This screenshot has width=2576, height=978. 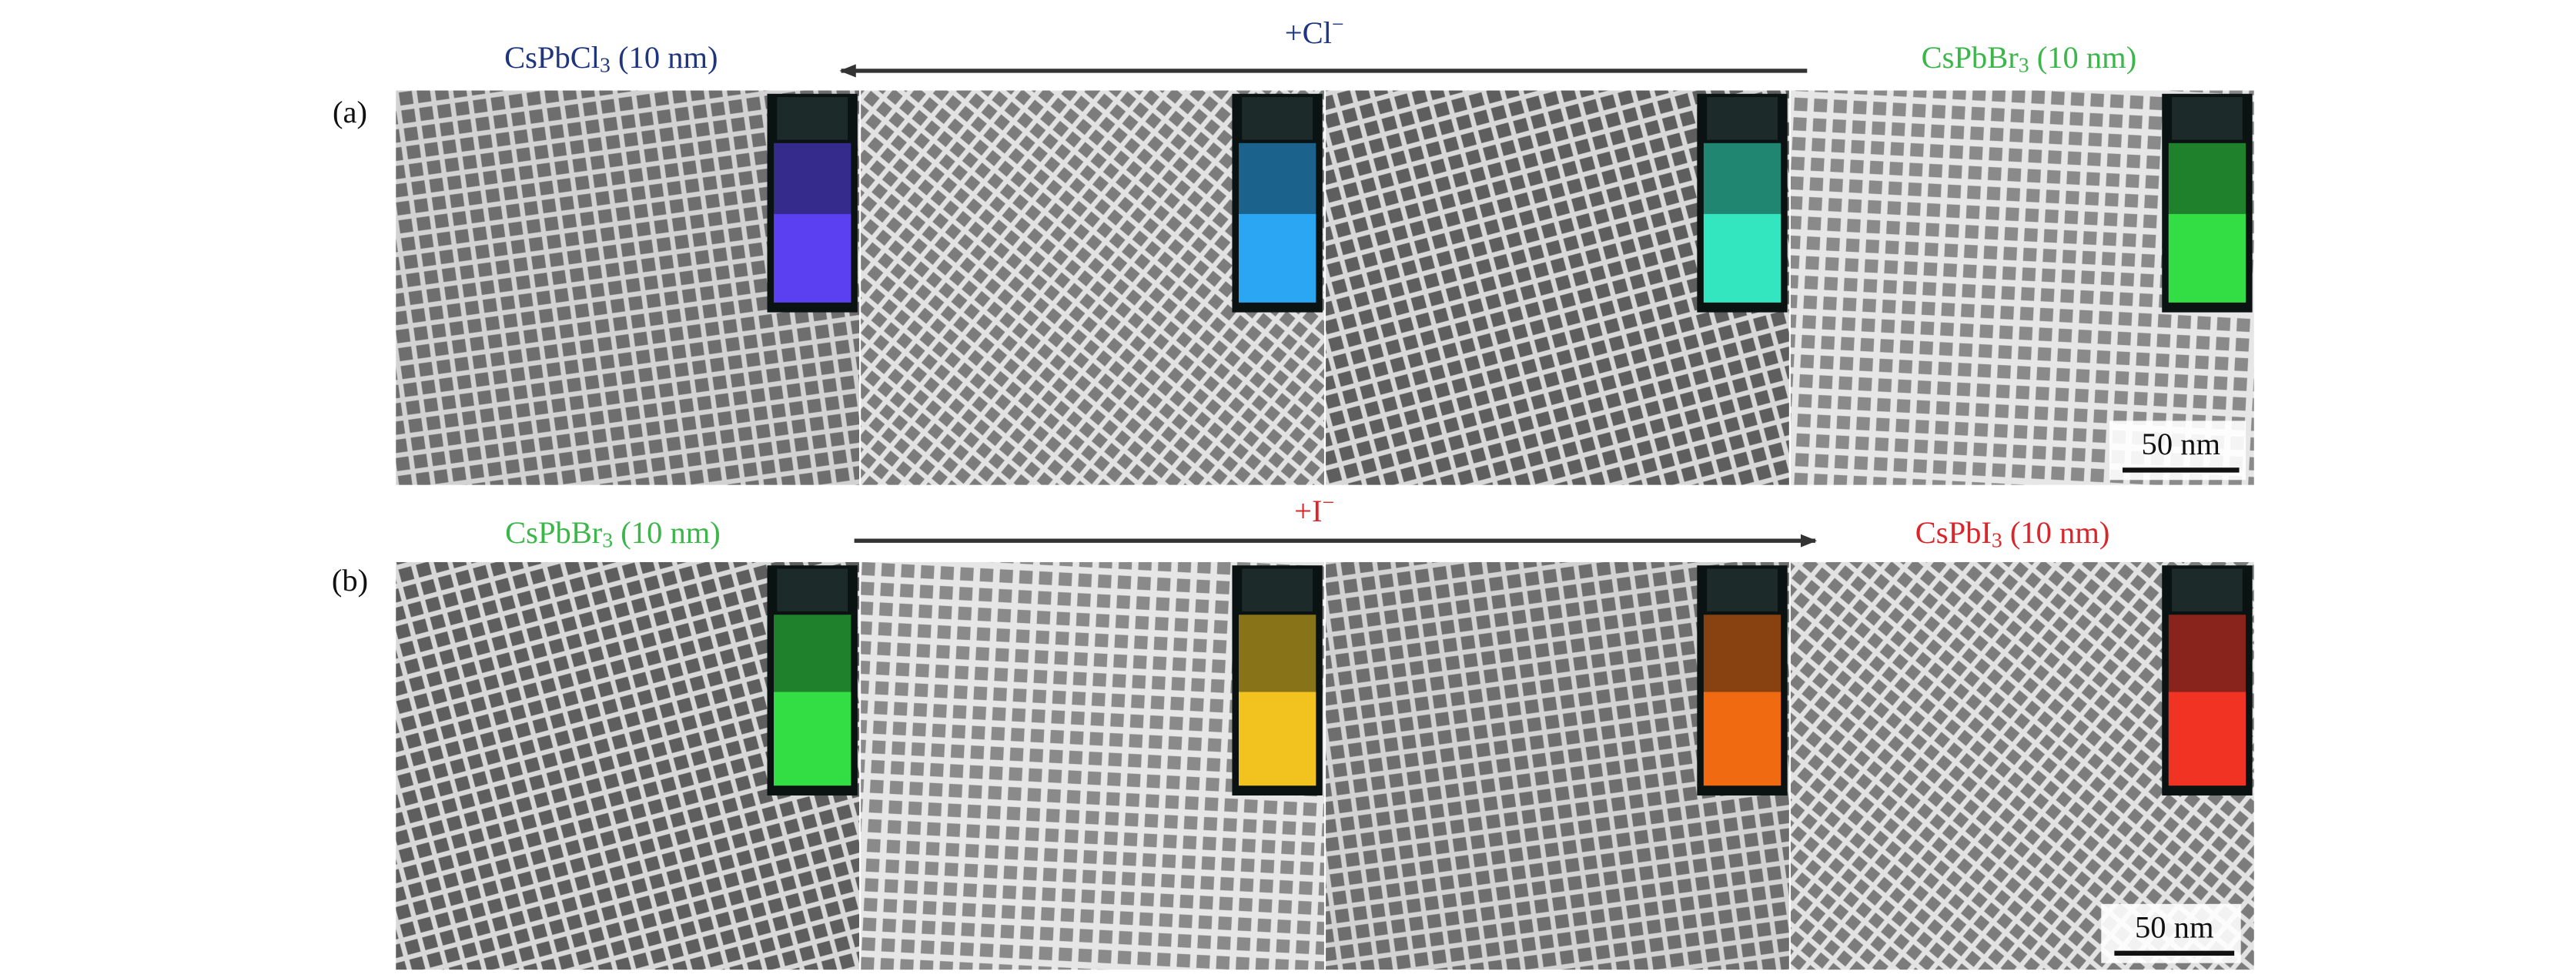 I want to click on compound-label: CsPbI3 (10 nm), so click(x=2012, y=534).